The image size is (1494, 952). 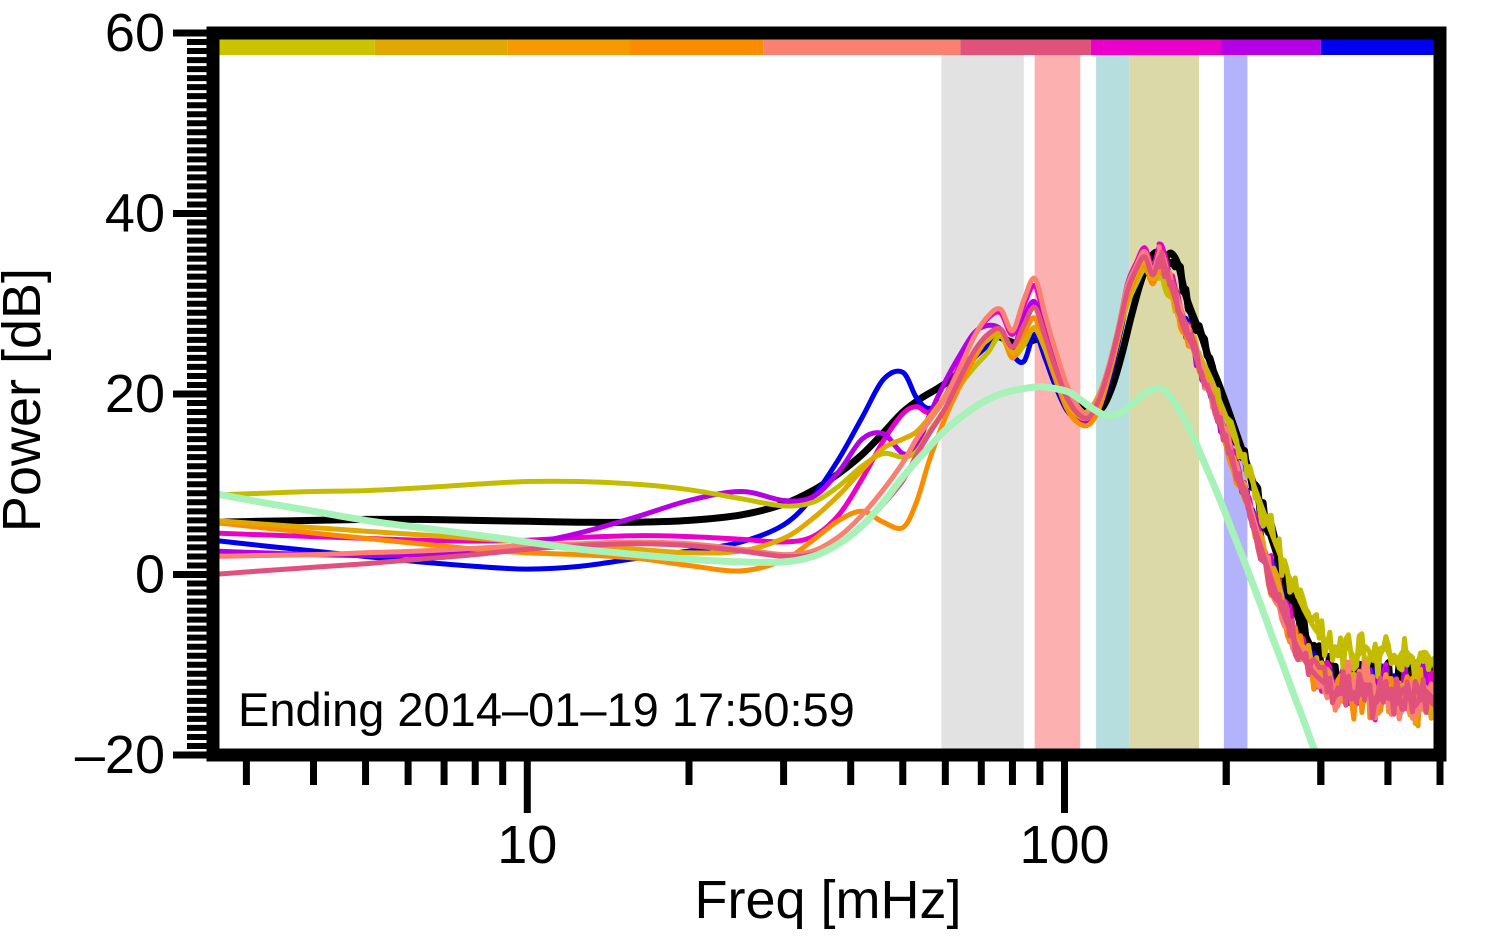 I want to click on seg-blue, so click(x=1380, y=46).